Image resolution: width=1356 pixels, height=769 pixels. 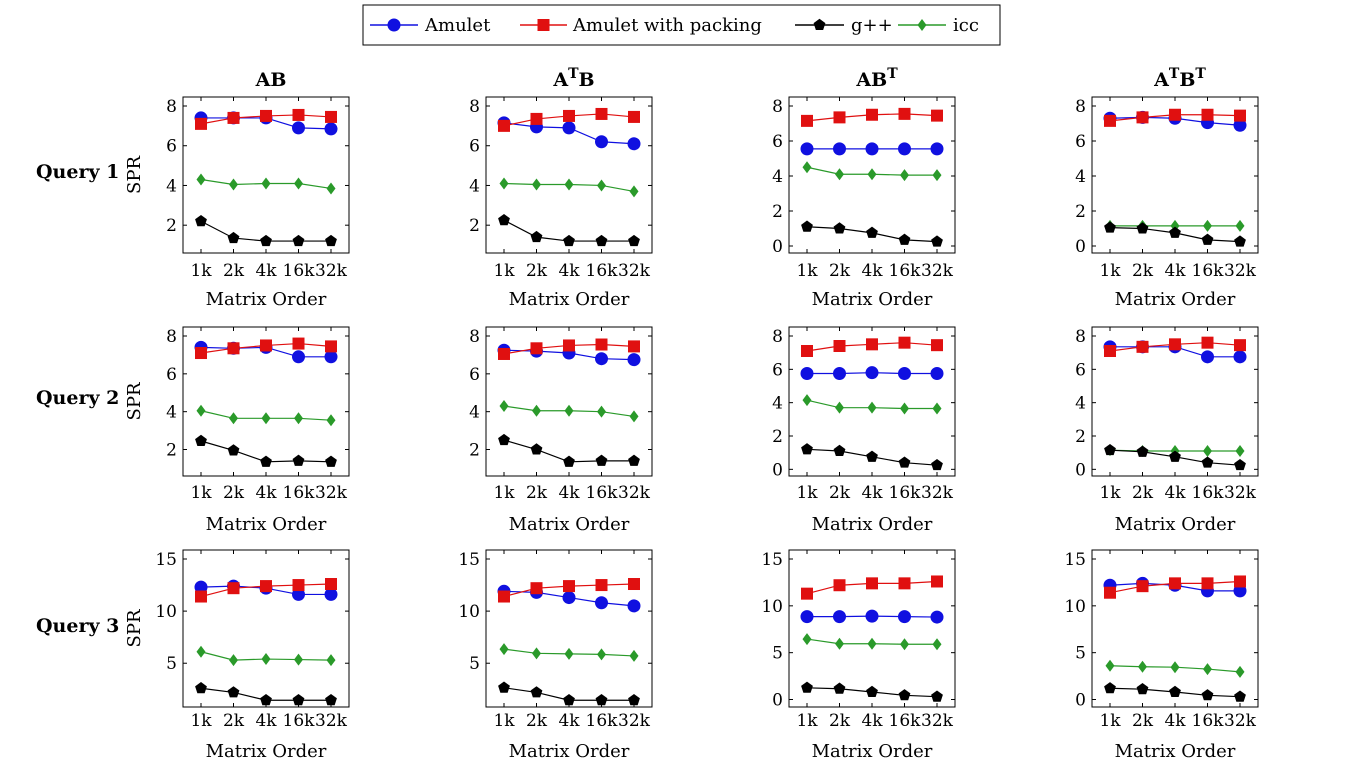 I want to click on y-tick-label: 0, so click(x=1080, y=470).